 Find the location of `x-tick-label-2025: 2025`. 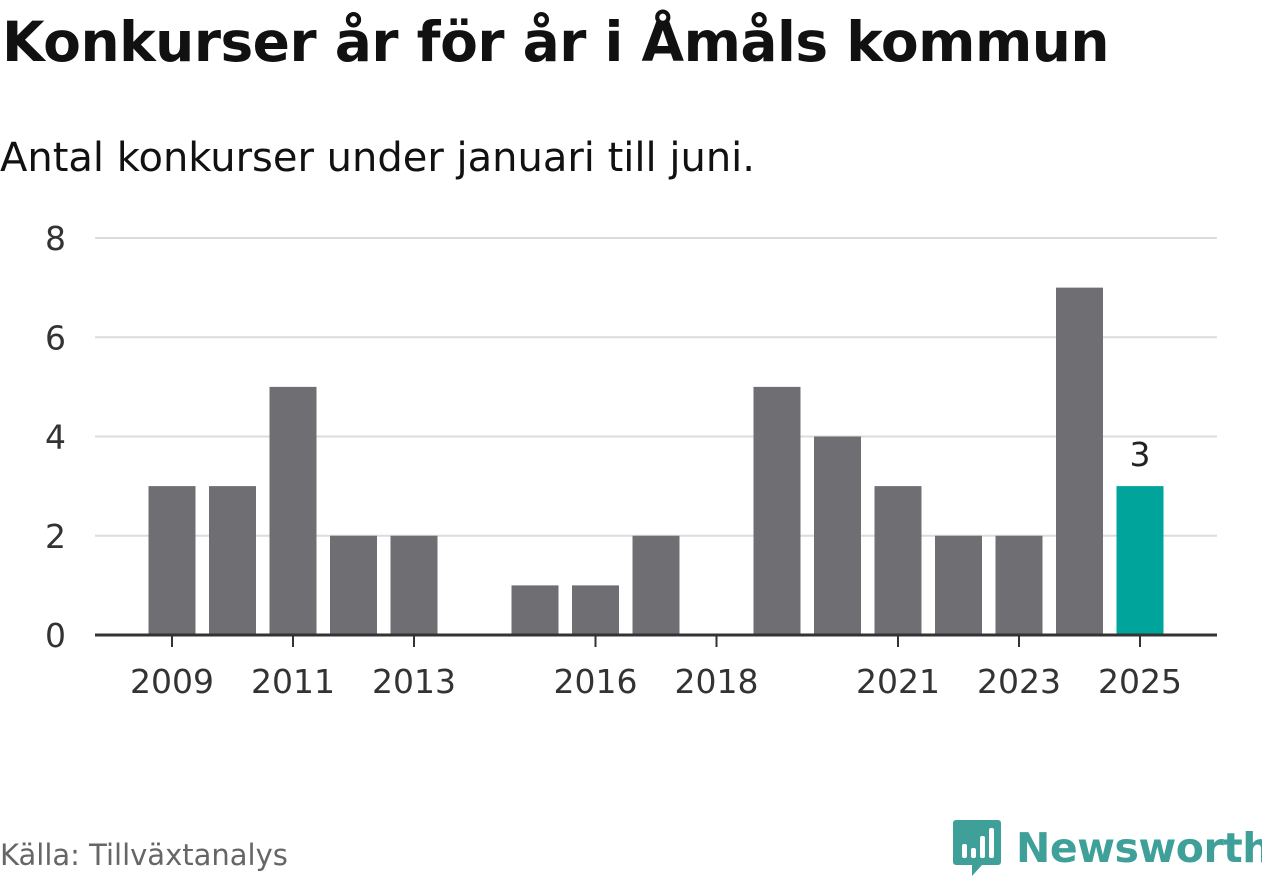

x-tick-label-2025: 2025 is located at coordinates (1140, 681).